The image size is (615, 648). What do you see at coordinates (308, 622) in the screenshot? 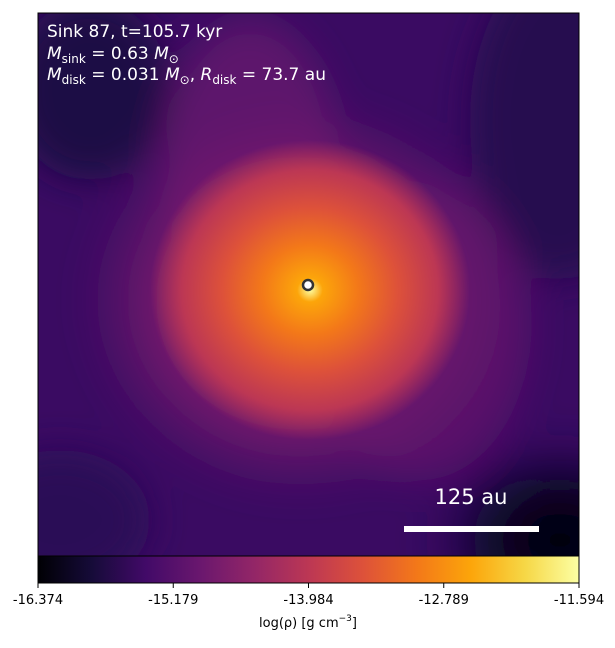
I see `colorbar-label: log(ρ) [g cm−3]` at bounding box center [308, 622].